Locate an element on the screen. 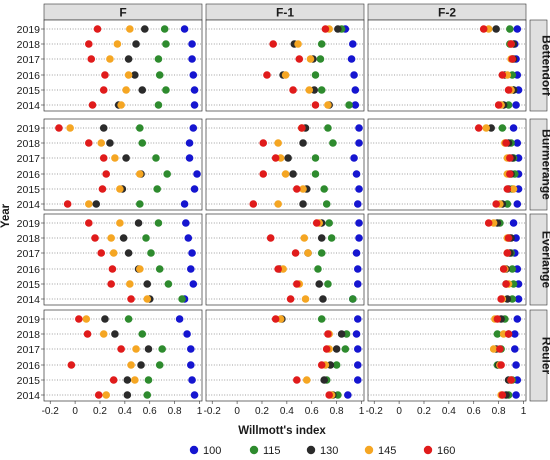 The image size is (550, 460). y-tick-label-2014: 2014 is located at coordinates (29, 205).